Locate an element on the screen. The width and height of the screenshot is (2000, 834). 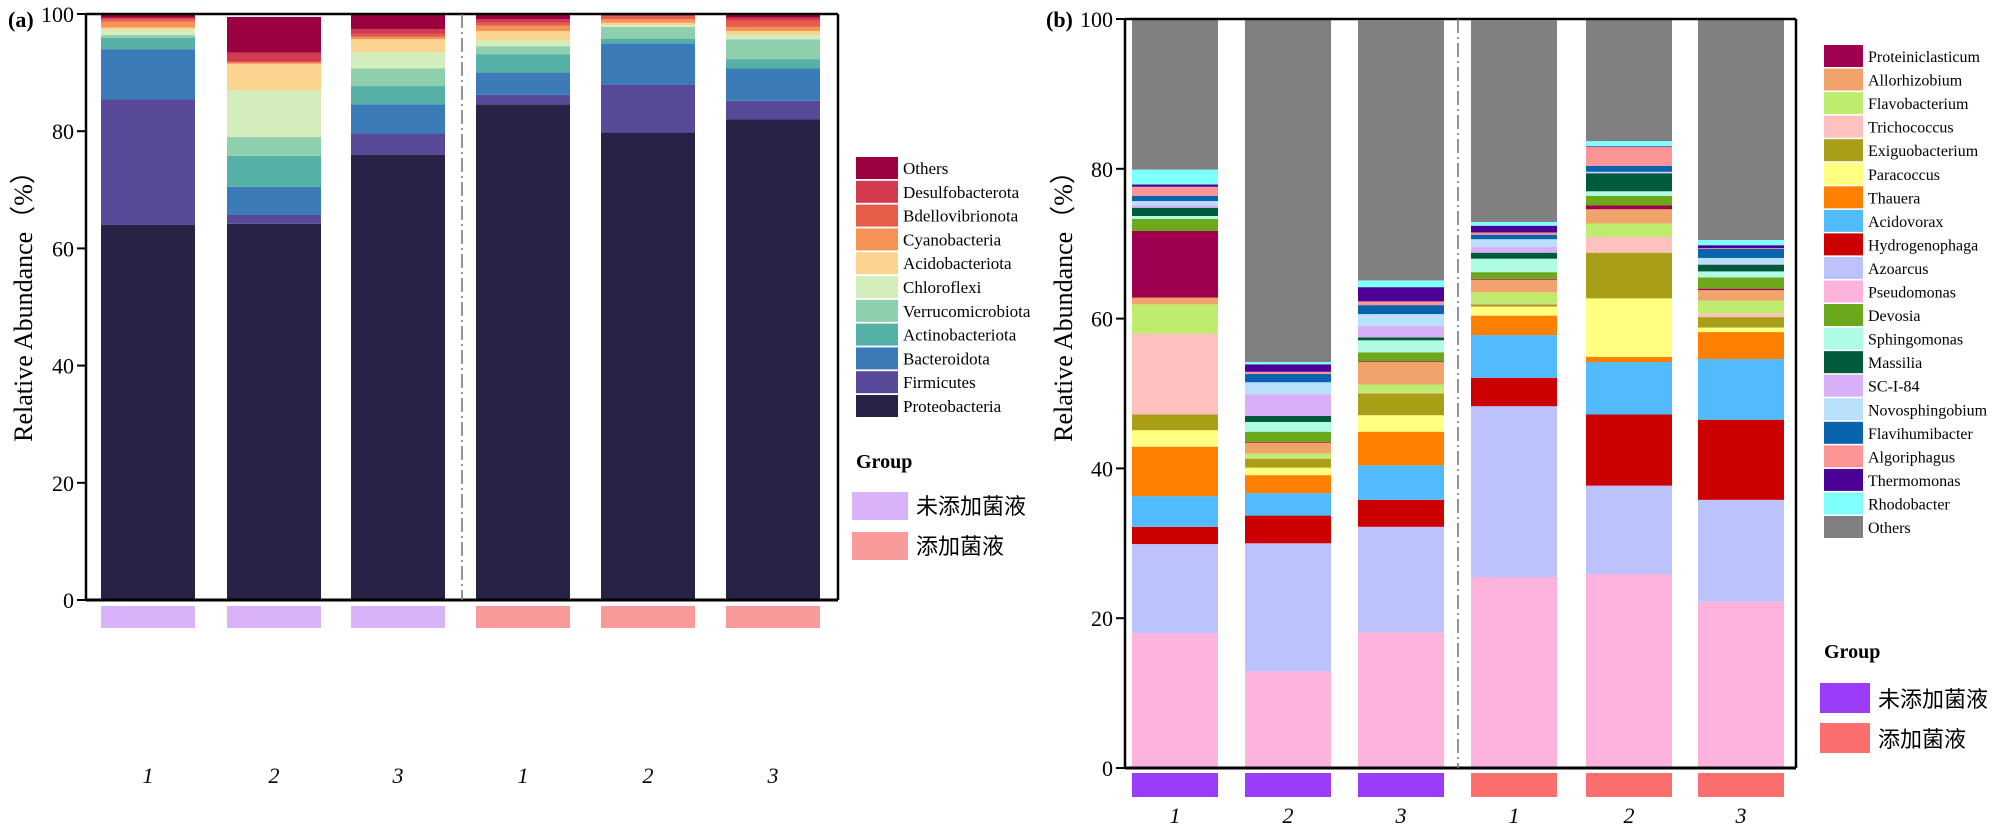
group-legend-title: Group is located at coordinates (1852, 652).